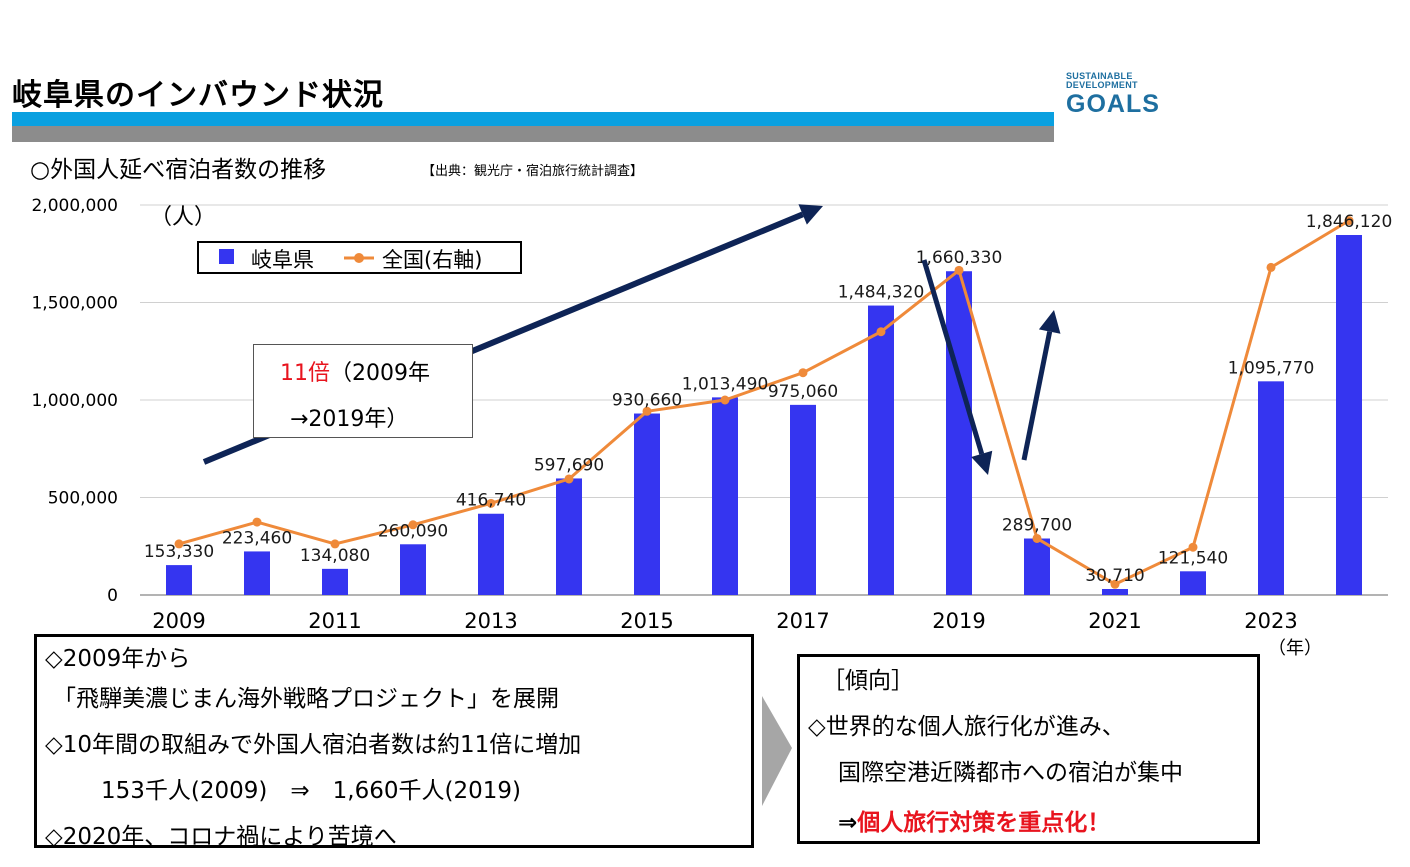 This screenshot has height=867, width=1410. What do you see at coordinates (777, 751) in the screenshot?
I see `transition-arrow-icon` at bounding box center [777, 751].